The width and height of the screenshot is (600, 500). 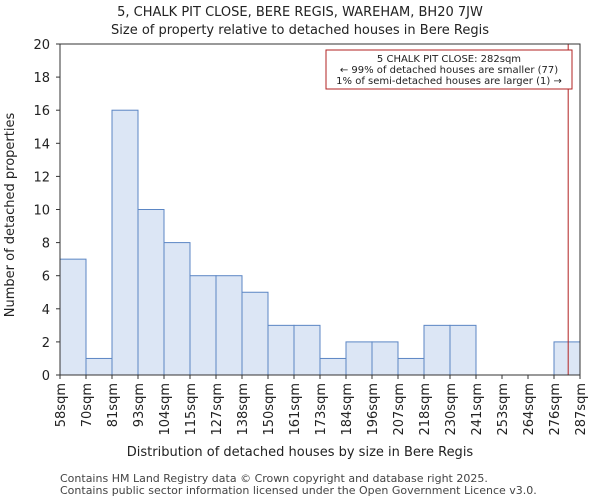 What do you see at coordinates (41, 45) in the screenshot?
I see `y-tick-label: 20` at bounding box center [41, 45].